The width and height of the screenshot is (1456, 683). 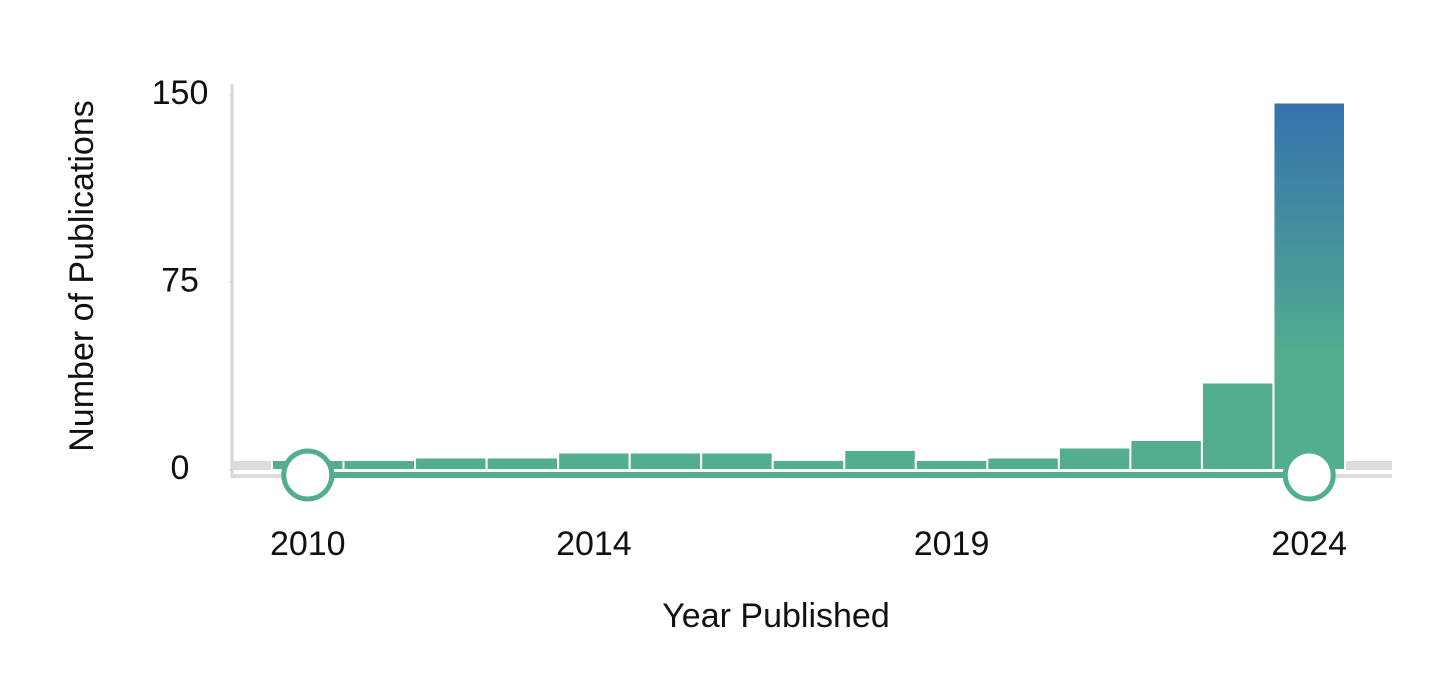 I want to click on y-tick-label: 75, so click(x=180, y=280).